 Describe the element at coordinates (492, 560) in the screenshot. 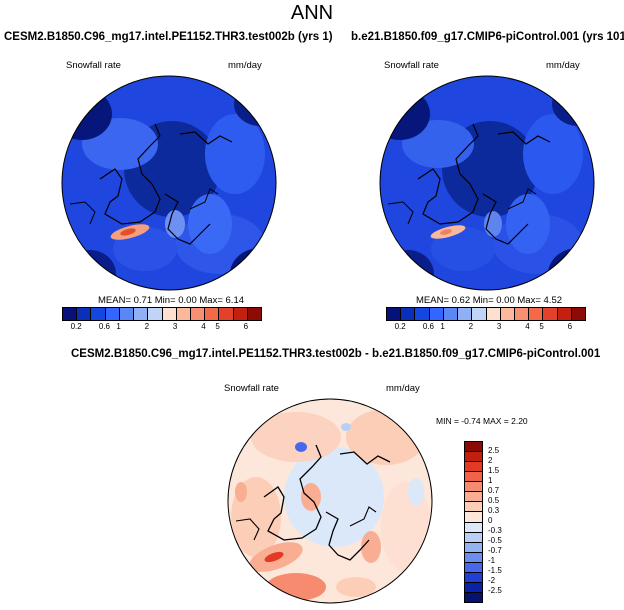

I see `colorbar-tick-label: -1` at that location.